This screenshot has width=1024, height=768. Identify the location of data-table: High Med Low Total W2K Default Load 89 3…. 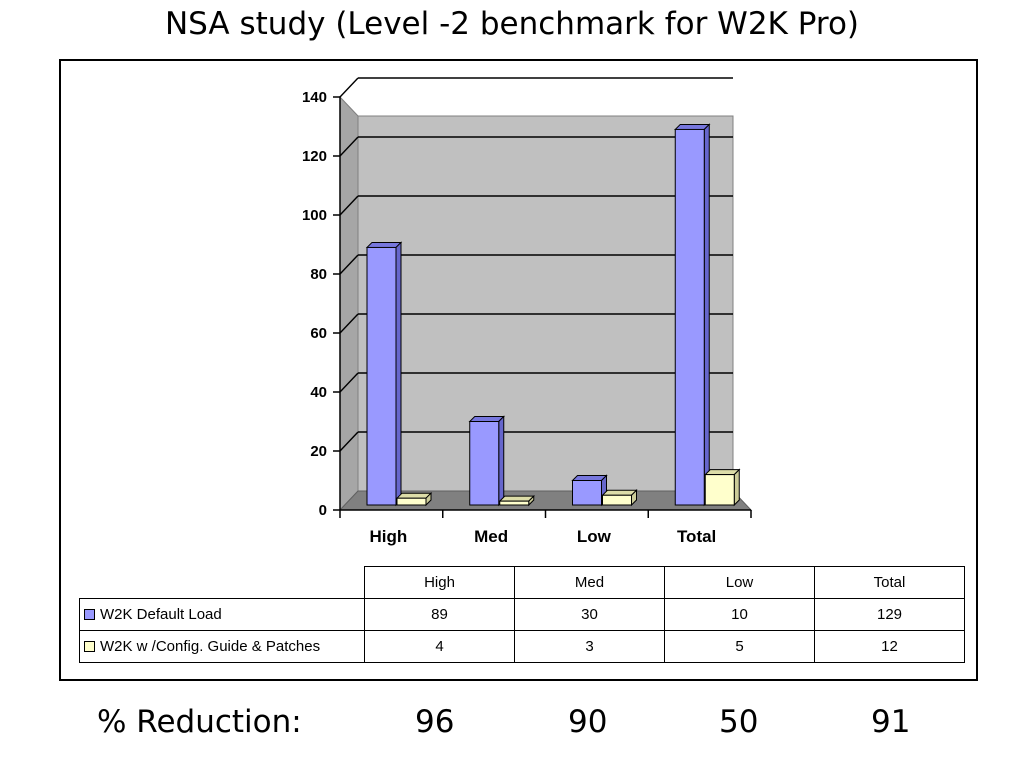
(522, 614).